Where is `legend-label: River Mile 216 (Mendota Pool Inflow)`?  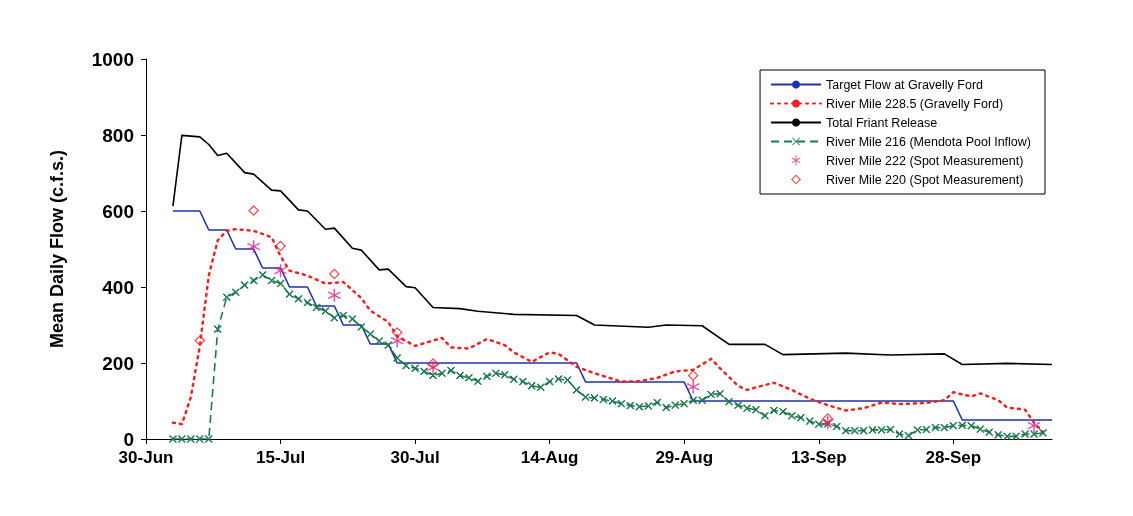 legend-label: River Mile 216 (Mendota Pool Inflow) is located at coordinates (928, 141).